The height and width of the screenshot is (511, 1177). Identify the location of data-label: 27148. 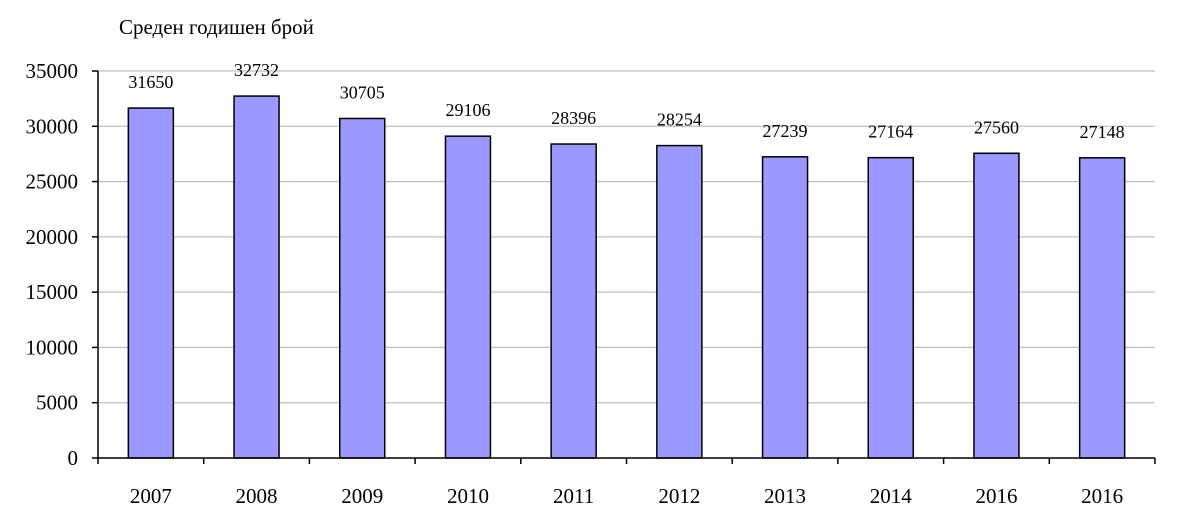
(1102, 132).